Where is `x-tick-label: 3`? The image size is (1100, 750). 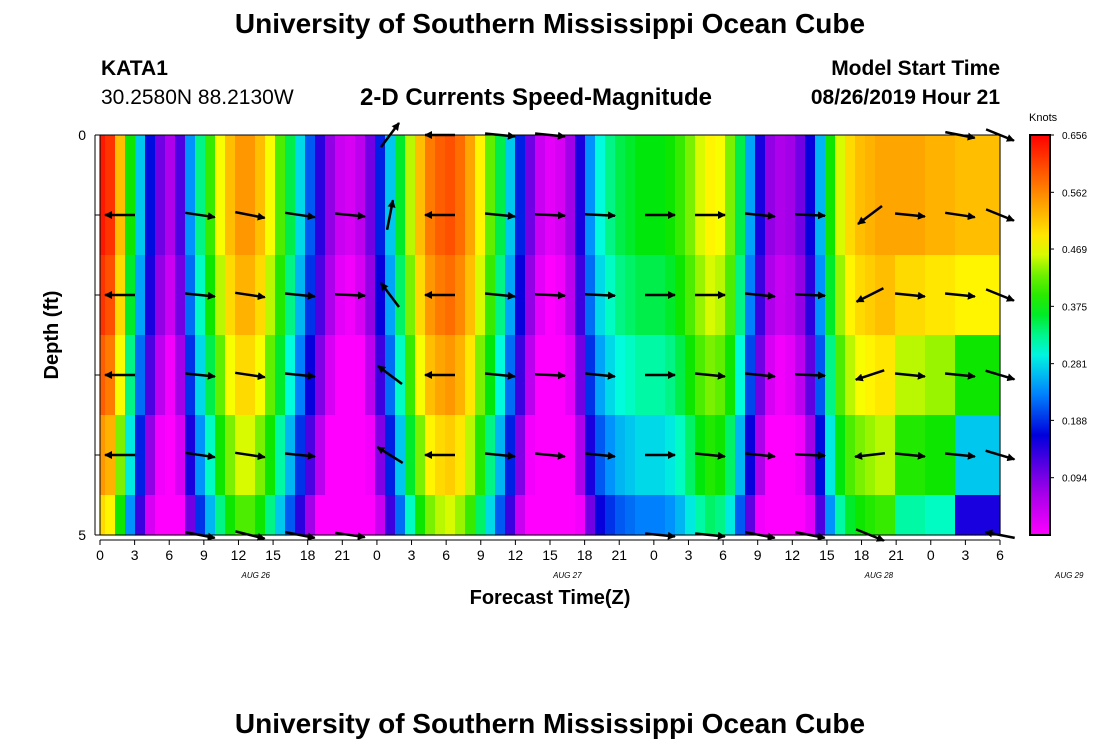
x-tick-label: 3 is located at coordinates (689, 555).